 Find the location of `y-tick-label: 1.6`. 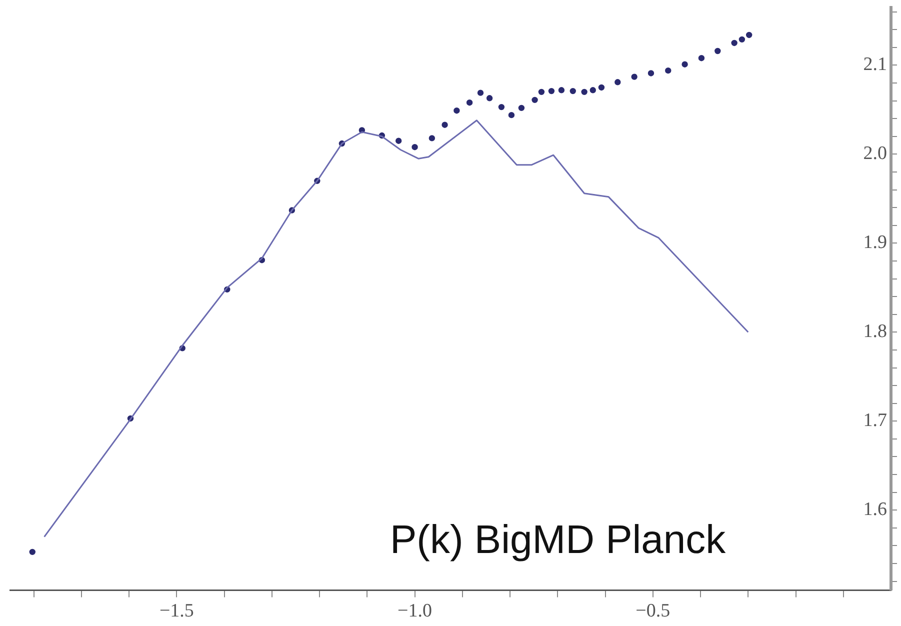

y-tick-label: 1.6 is located at coordinates (875, 509).